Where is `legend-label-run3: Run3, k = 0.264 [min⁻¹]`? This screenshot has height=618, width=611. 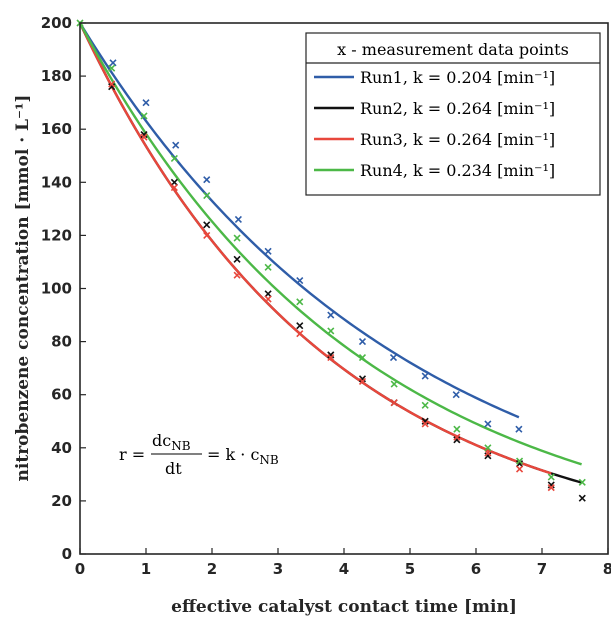
legend-label-run3: Run3, k = 0.264 [min⁻¹] is located at coordinates (457, 139).